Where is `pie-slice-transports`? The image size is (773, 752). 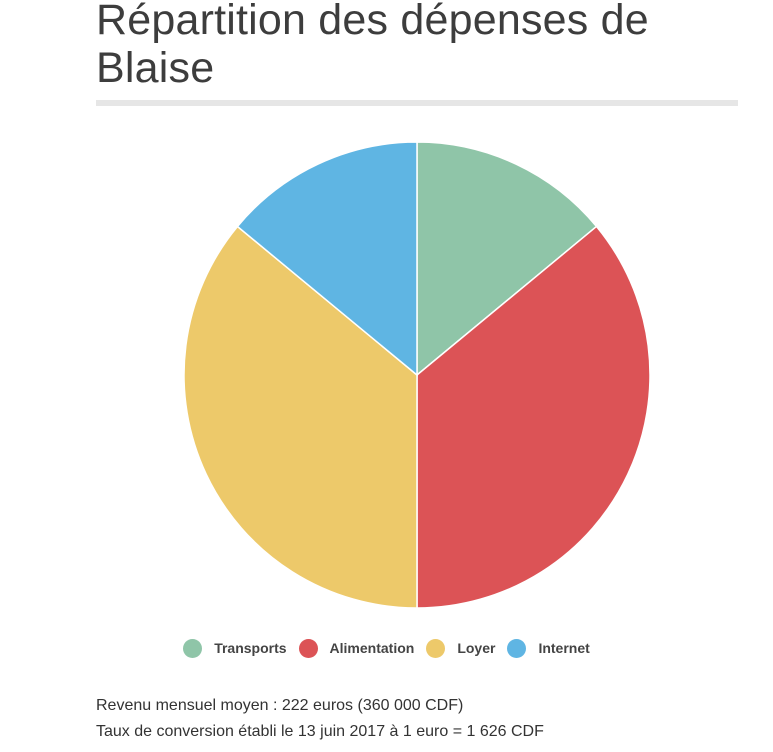
pie-slice-transports is located at coordinates (507, 259).